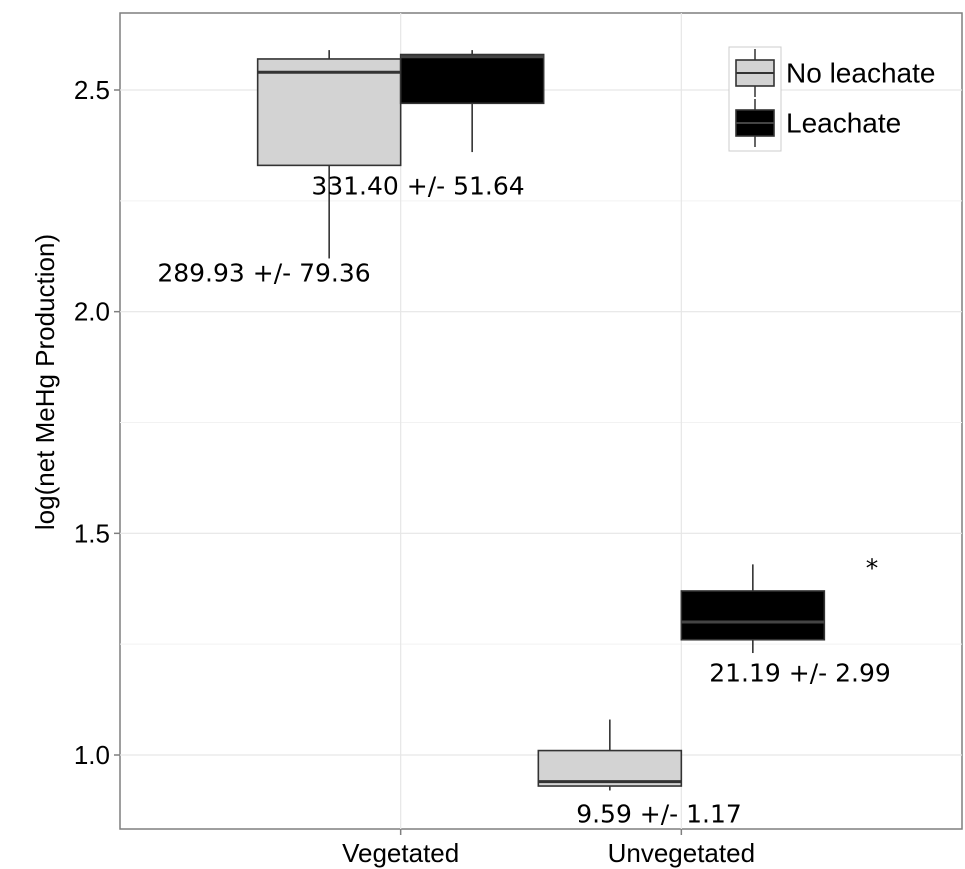 The width and height of the screenshot is (965, 869). What do you see at coordinates (659, 814) in the screenshot?
I see `data-label: 9.59 +/- 1.17` at bounding box center [659, 814].